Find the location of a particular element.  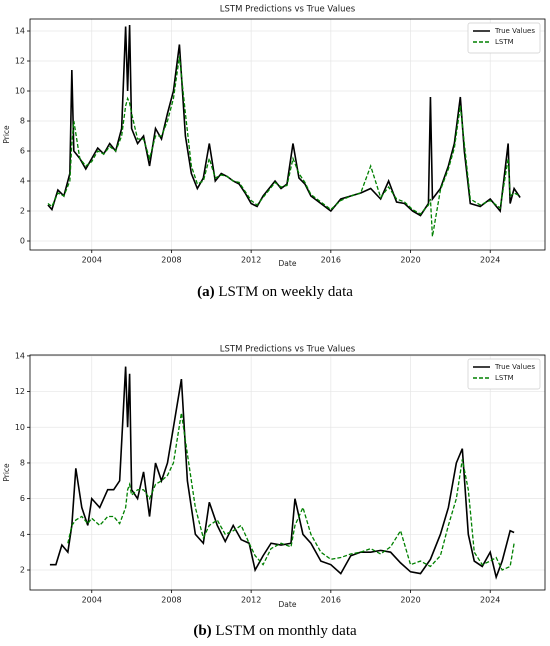

caption: (a) LSTM on weekly data is located at coordinates (275, 292).